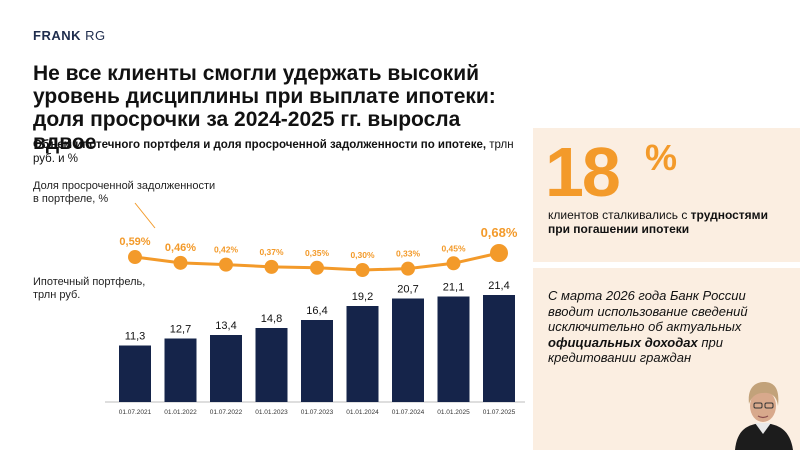 This screenshot has height=450, width=800. What do you see at coordinates (499, 232) in the screenshot?
I see `rate-value-label: 0,68%` at bounding box center [499, 232].